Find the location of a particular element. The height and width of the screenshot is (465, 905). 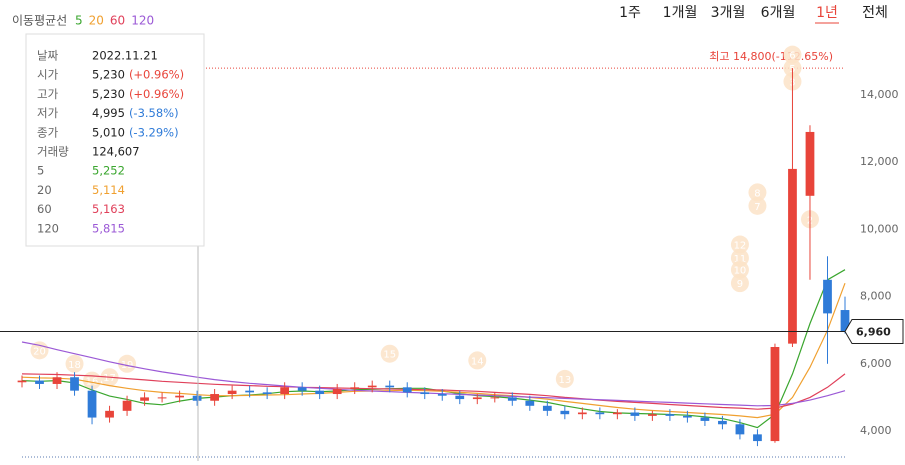

tooltip-label: 60 is located at coordinates (44, 209).